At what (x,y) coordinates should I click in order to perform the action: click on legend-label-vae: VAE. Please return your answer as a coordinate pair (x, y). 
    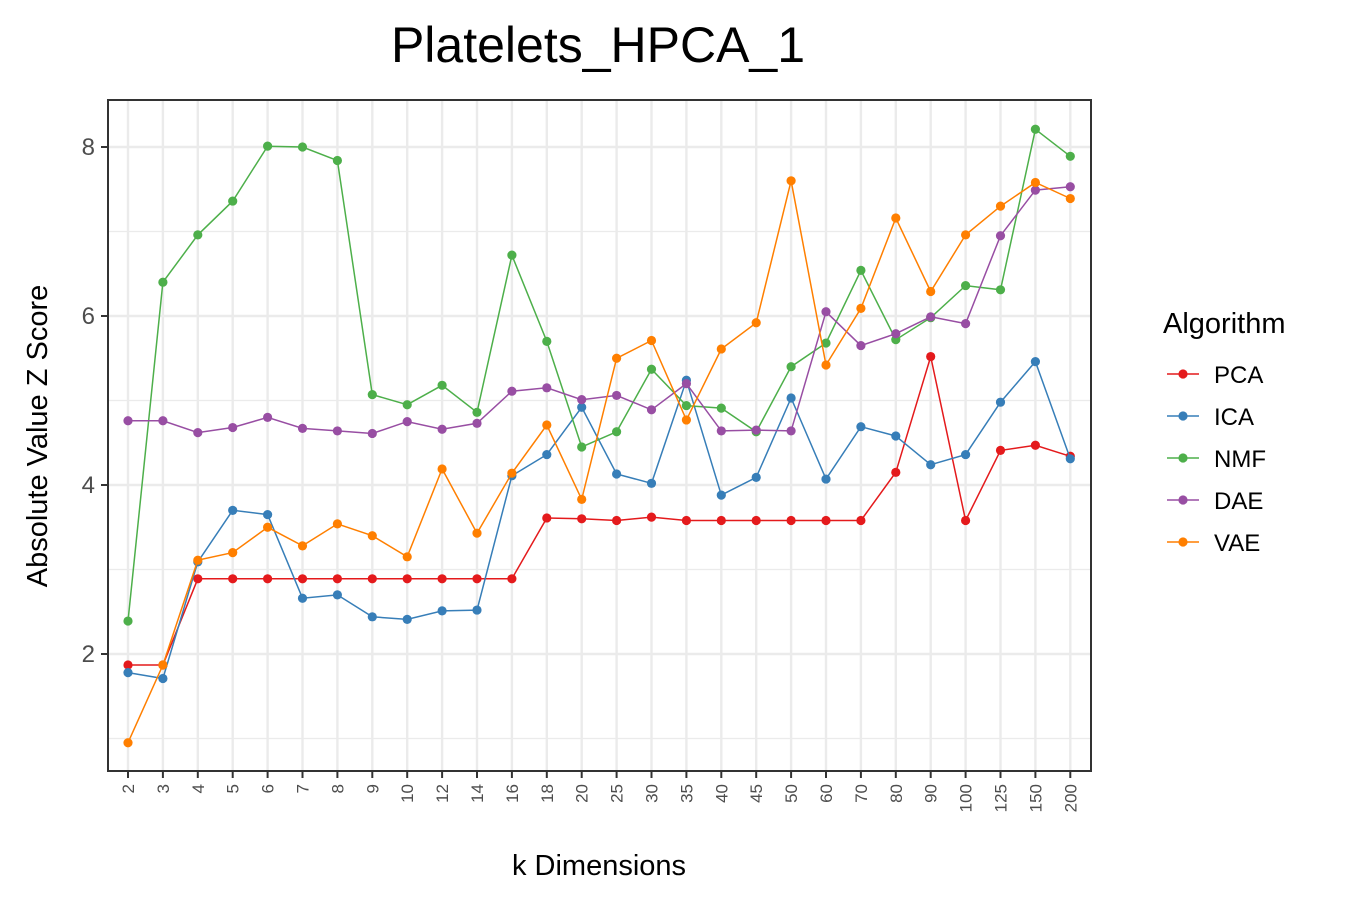
    Looking at the image, I should click on (1237, 543).